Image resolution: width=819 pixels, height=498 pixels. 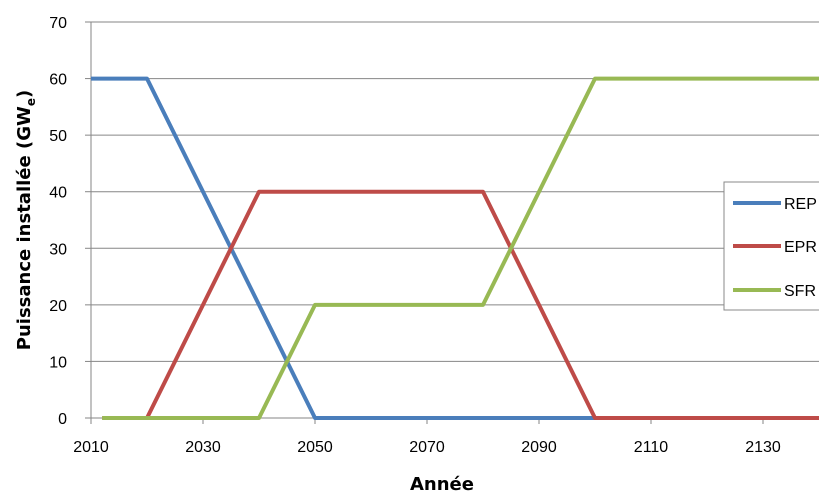 What do you see at coordinates (58, 249) in the screenshot?
I see `y-tick-label-30: 30` at bounding box center [58, 249].